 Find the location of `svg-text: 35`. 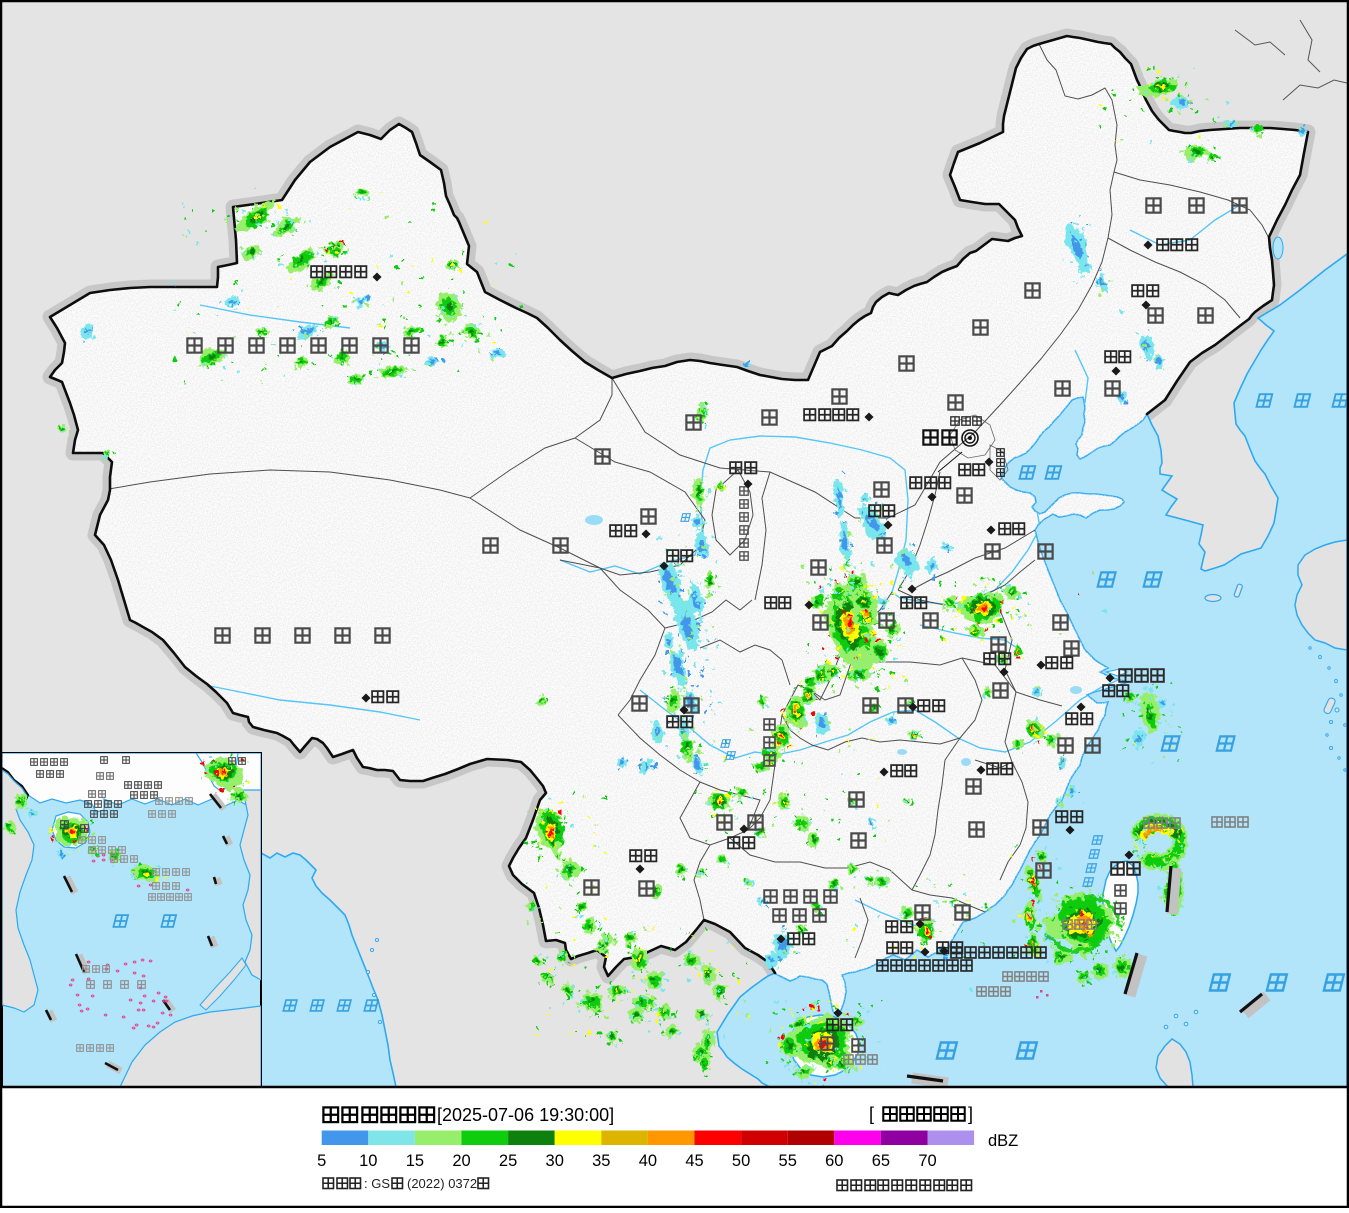

svg-text: 35 is located at coordinates (601, 1161).